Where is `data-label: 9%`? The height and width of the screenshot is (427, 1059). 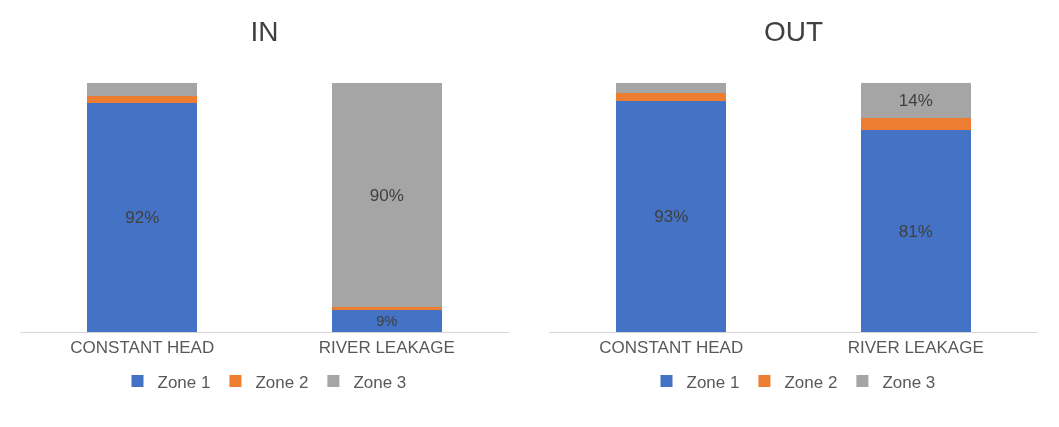
data-label: 9% is located at coordinates (387, 320).